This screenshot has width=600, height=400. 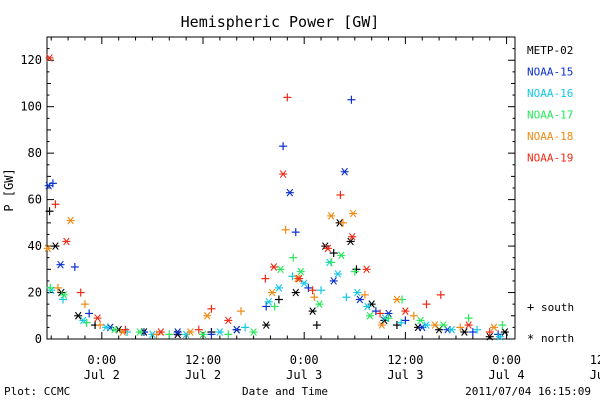 What do you see at coordinates (31, 60) in the screenshot?
I see `y-tick-label: 120` at bounding box center [31, 60].